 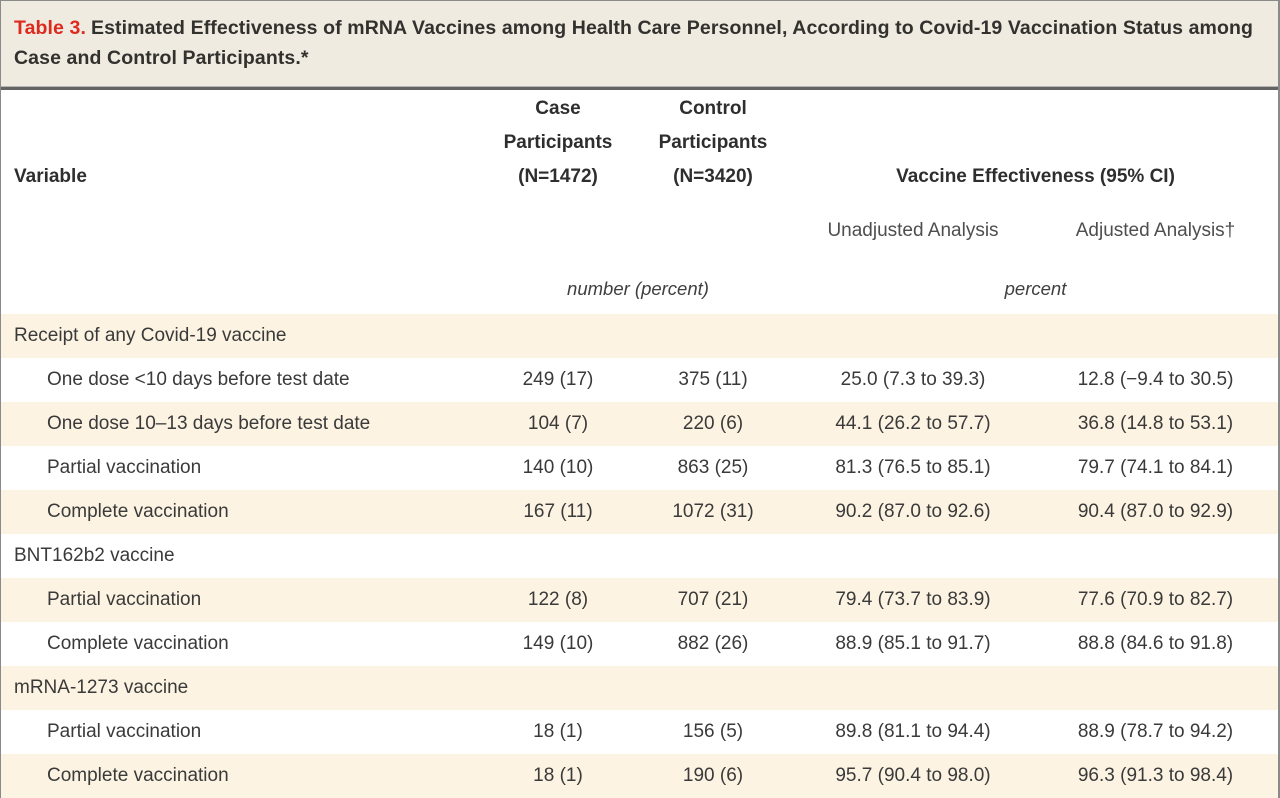 I want to click on adjusted-effectiveness-cell: 88.8 (84.6 to 91.8), so click(x=1155, y=643).